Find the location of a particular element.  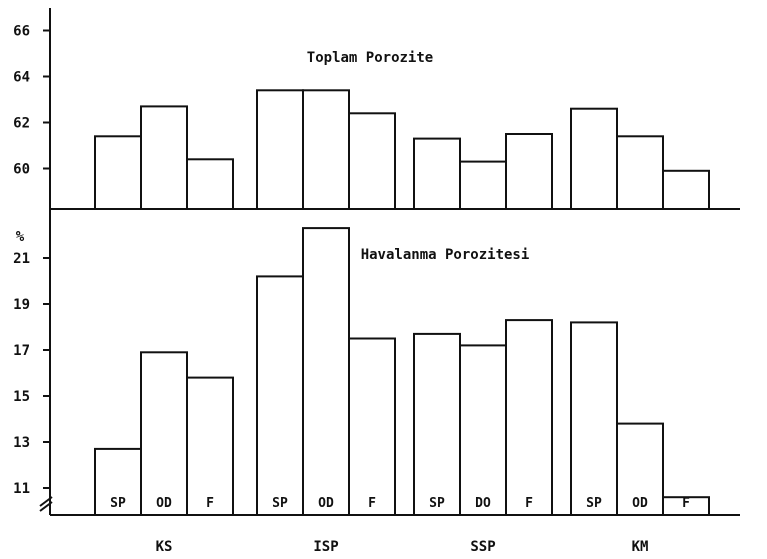

top-chart-title: Toplam Porozite is located at coordinates (370, 58).